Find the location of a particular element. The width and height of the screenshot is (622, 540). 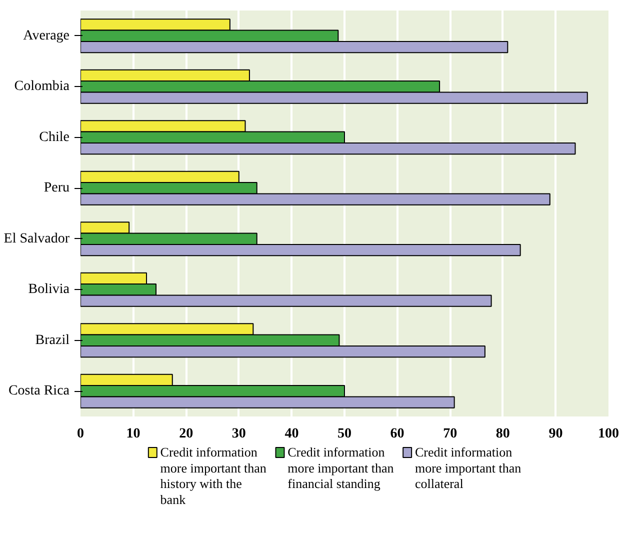

x-tick-label: 80 is located at coordinates (503, 434).